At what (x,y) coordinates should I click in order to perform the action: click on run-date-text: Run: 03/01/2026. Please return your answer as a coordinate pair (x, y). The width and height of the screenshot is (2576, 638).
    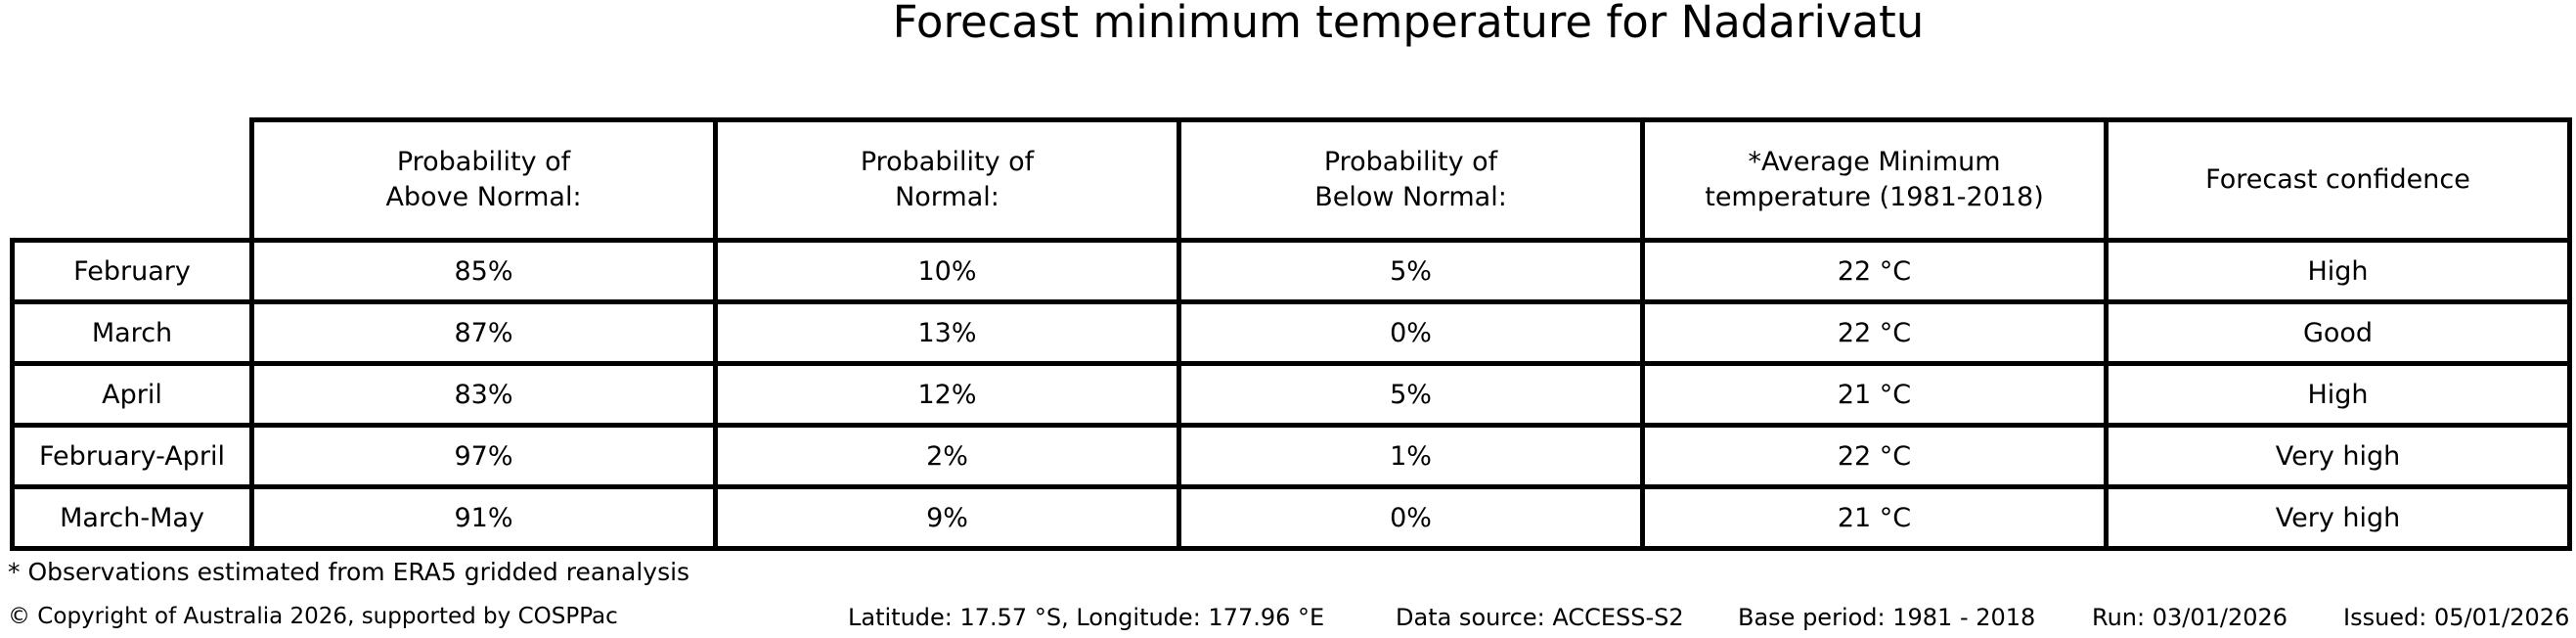
    Looking at the image, I should click on (2190, 617).